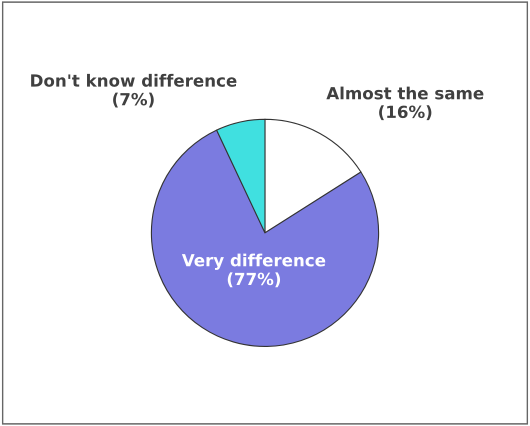  What do you see at coordinates (133, 80) in the screenshot?
I see `slice-label: Don't know difference` at bounding box center [133, 80].